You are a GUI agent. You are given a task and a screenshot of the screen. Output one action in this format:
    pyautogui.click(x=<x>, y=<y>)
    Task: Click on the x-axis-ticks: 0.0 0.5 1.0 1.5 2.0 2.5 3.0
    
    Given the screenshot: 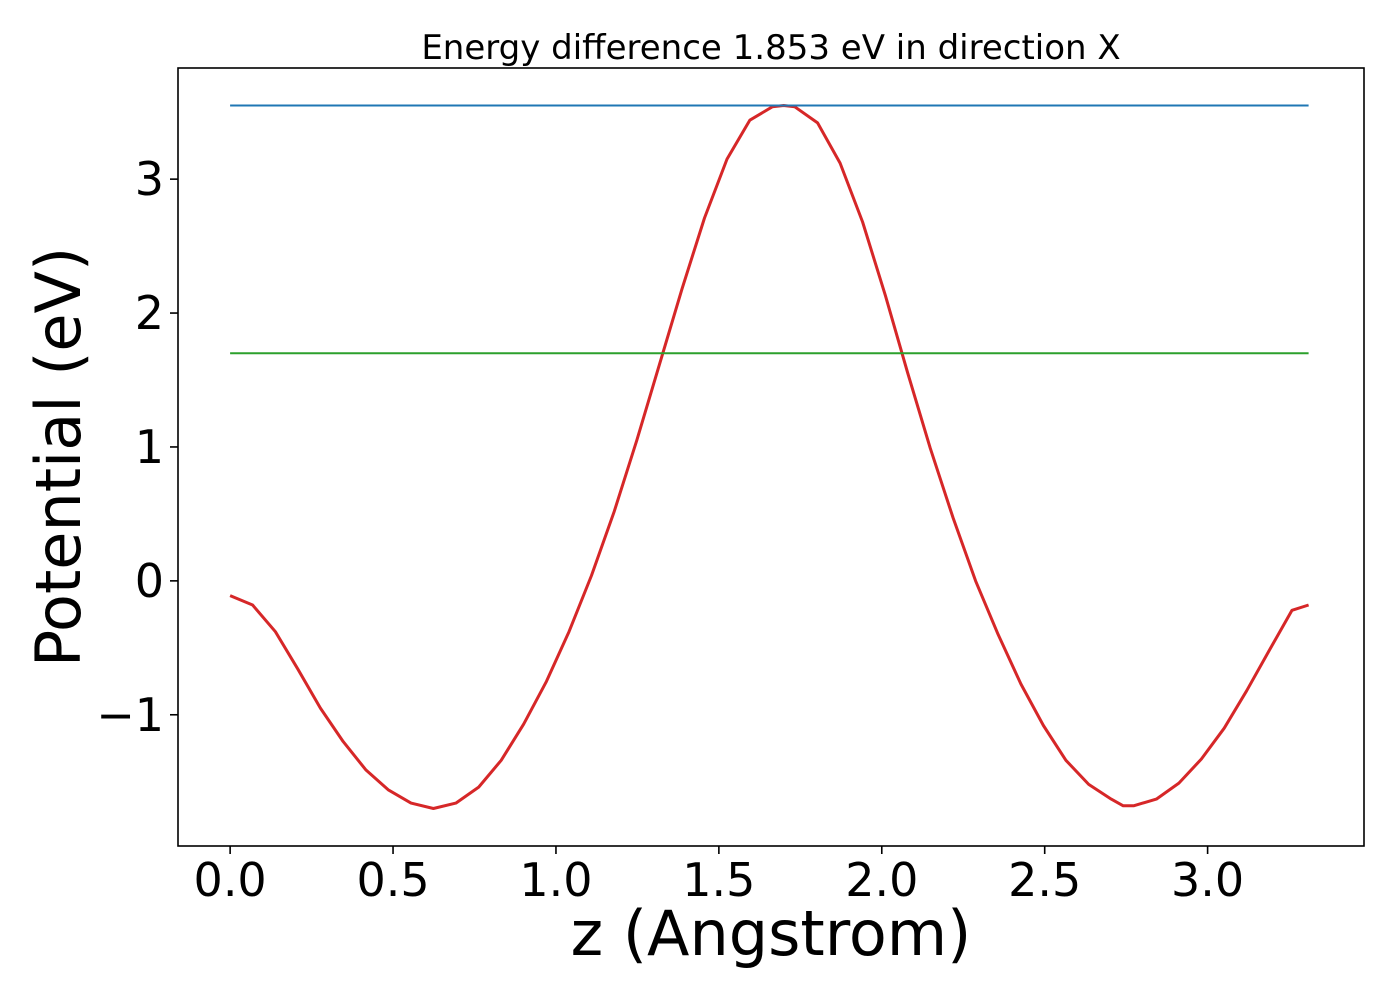 What is the action you would take?
    pyautogui.click(x=719, y=876)
    